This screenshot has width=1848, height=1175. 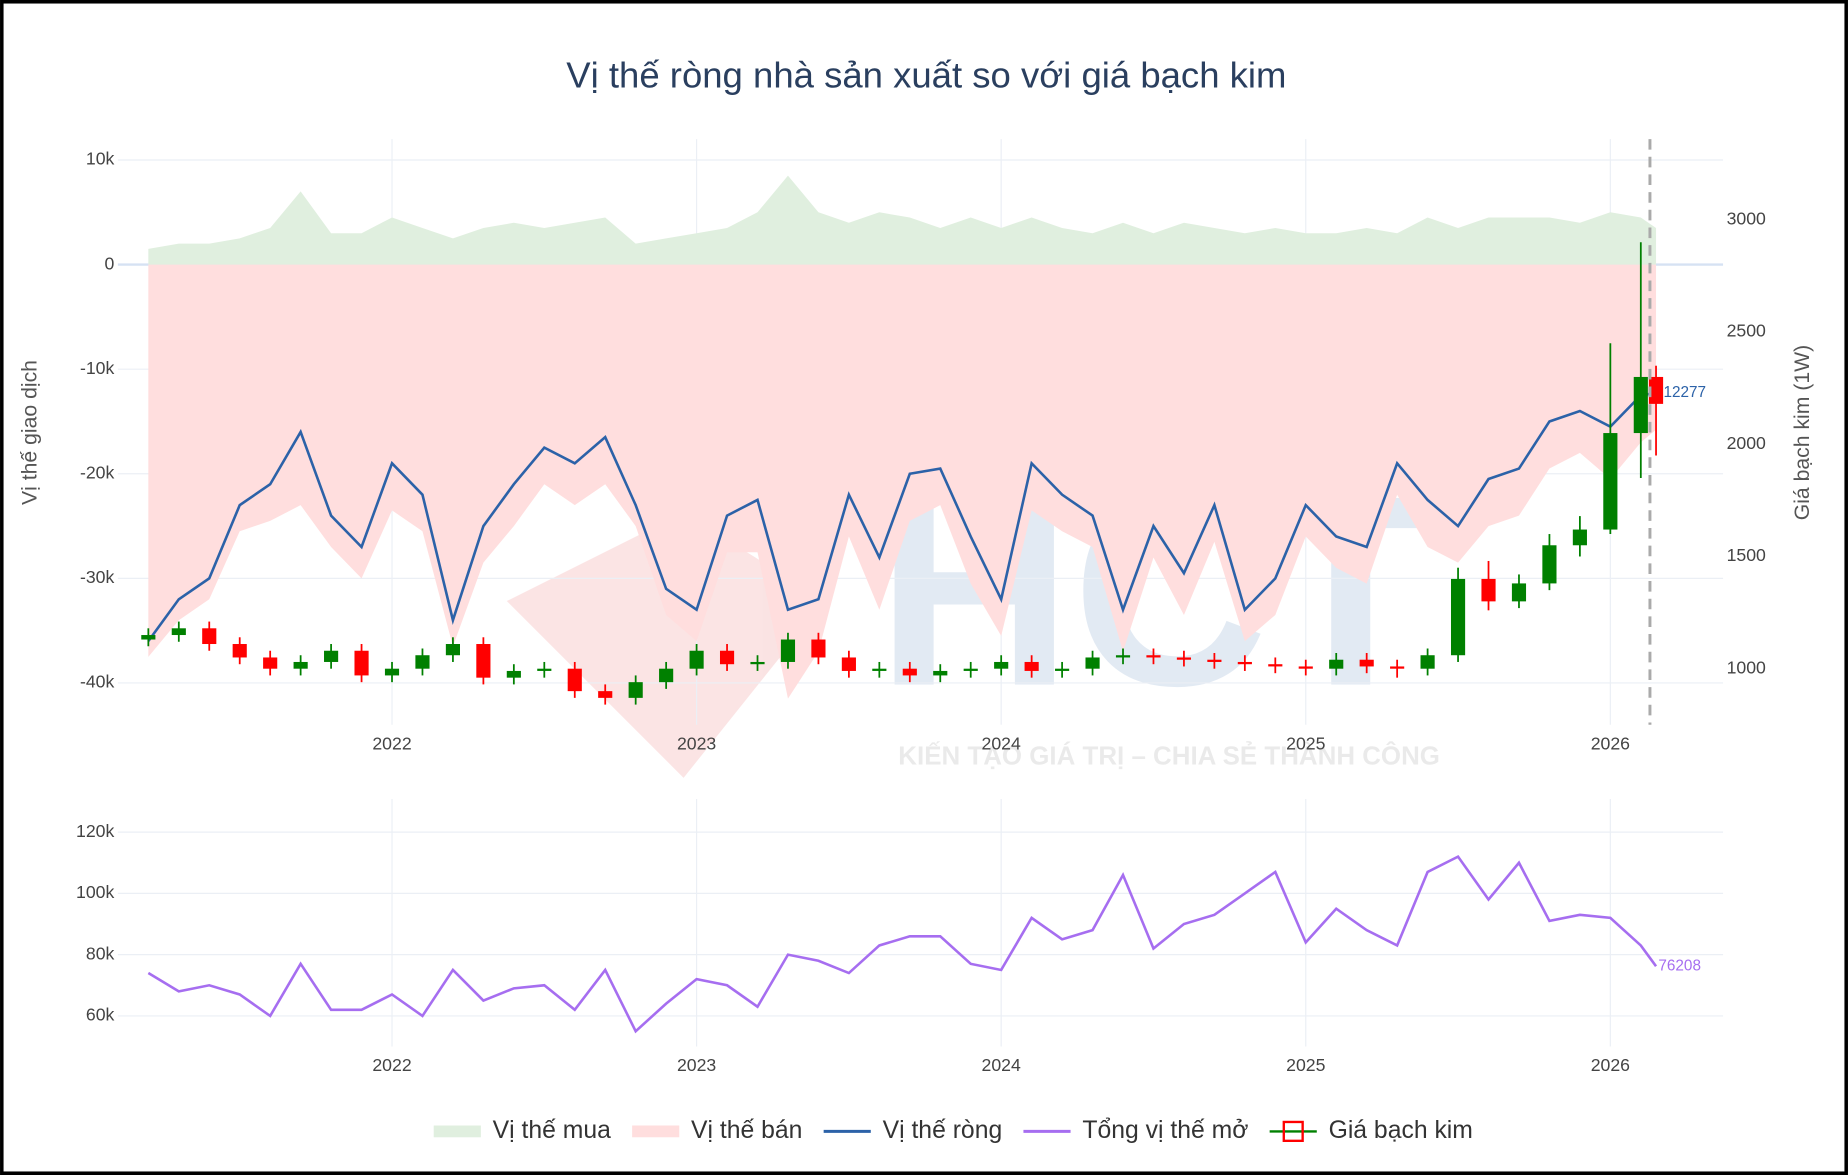 I want to click on legend-item: Tổng vị thế mở, so click(x=1135, y=1130).